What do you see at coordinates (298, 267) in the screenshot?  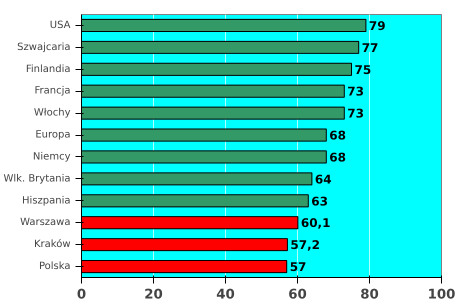 I see `data-label: 57` at bounding box center [298, 267].